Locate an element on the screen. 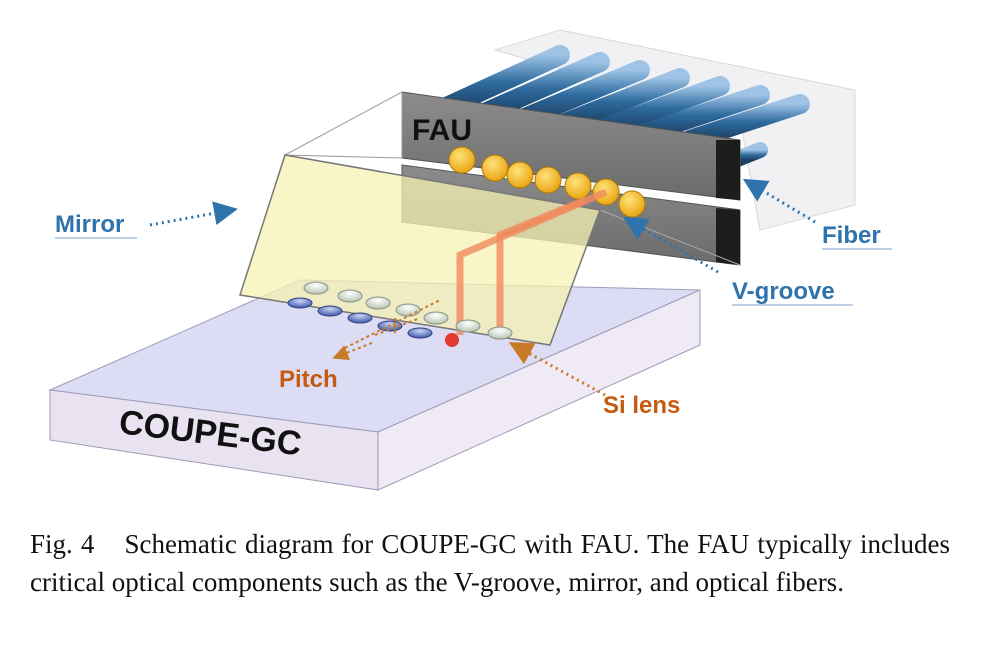  mirror-face is located at coordinates (420, 250).